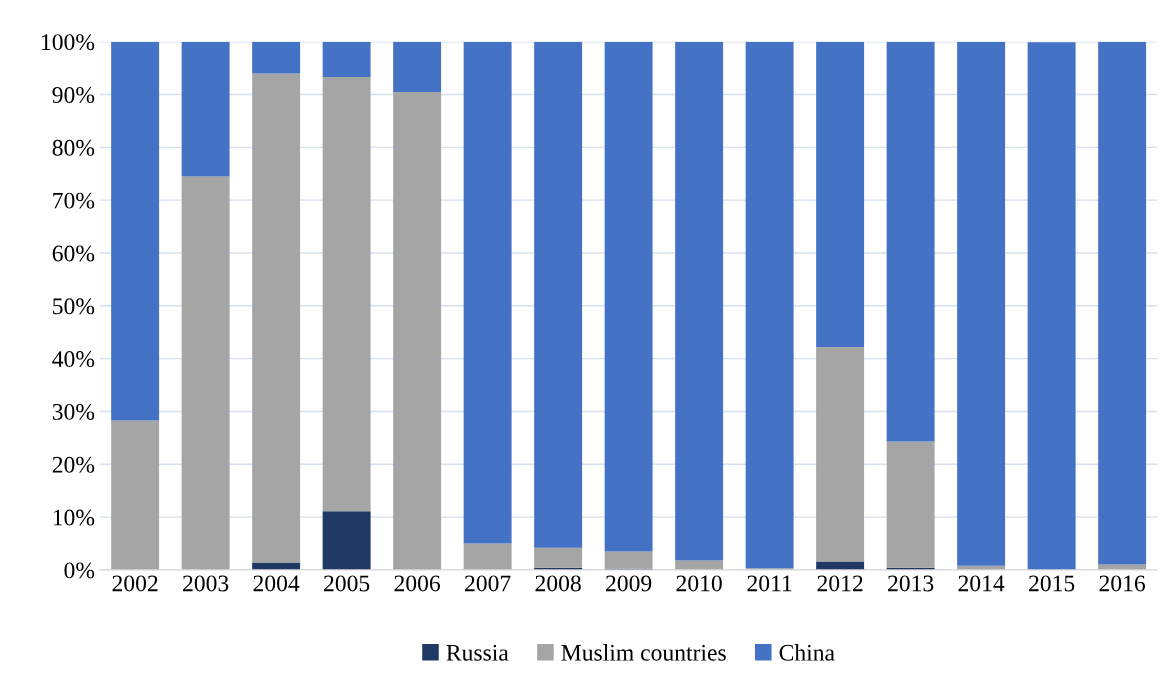 The image size is (1175, 695). I want to click on x-tick-label: 2012, so click(840, 583).